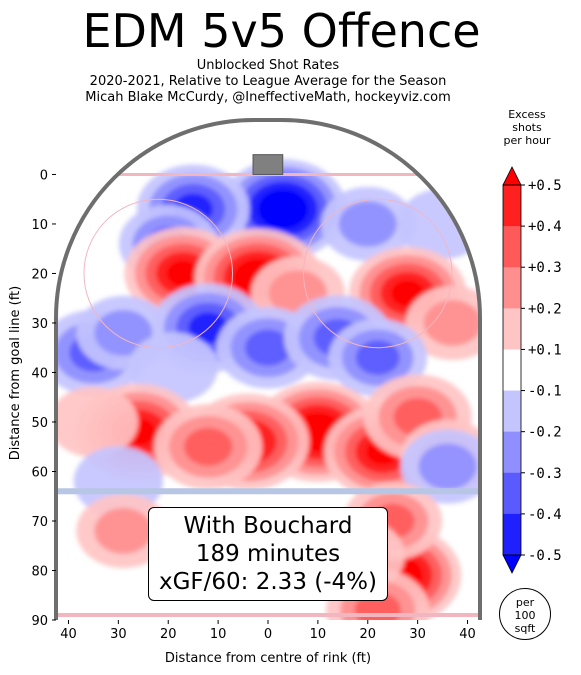  Describe the element at coordinates (158, 273) in the screenshot. I see `faceoff-circle-left` at that location.